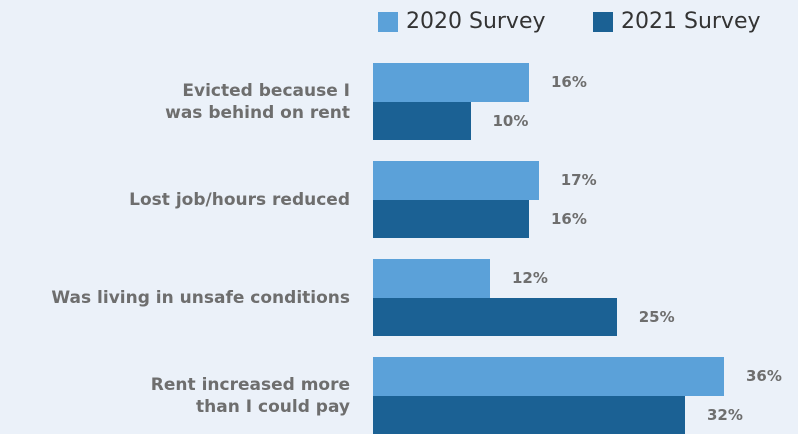 The height and width of the screenshot is (434, 798). Describe the element at coordinates (530, 278) in the screenshot. I see `value-label: 12%` at that location.